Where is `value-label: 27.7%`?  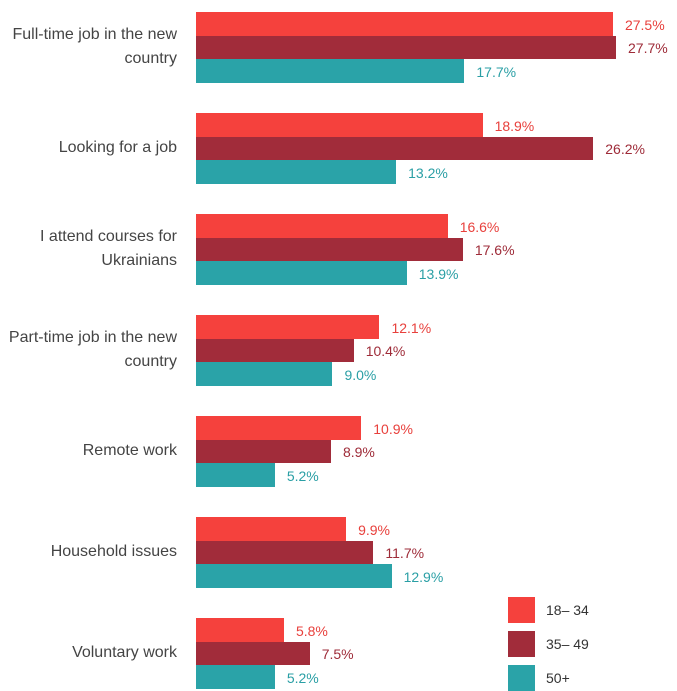
value-label: 27.7% is located at coordinates (648, 48).